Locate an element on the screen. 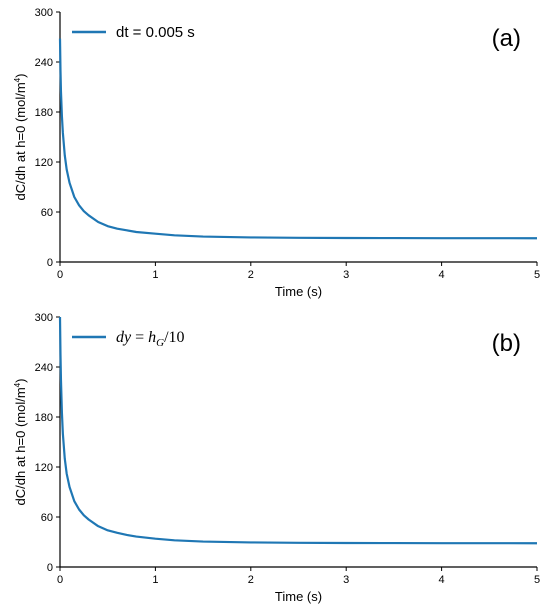 Image resolution: width=550 pixels, height=611 pixels. legend-label: dy = hG/10 is located at coordinates (150, 339).